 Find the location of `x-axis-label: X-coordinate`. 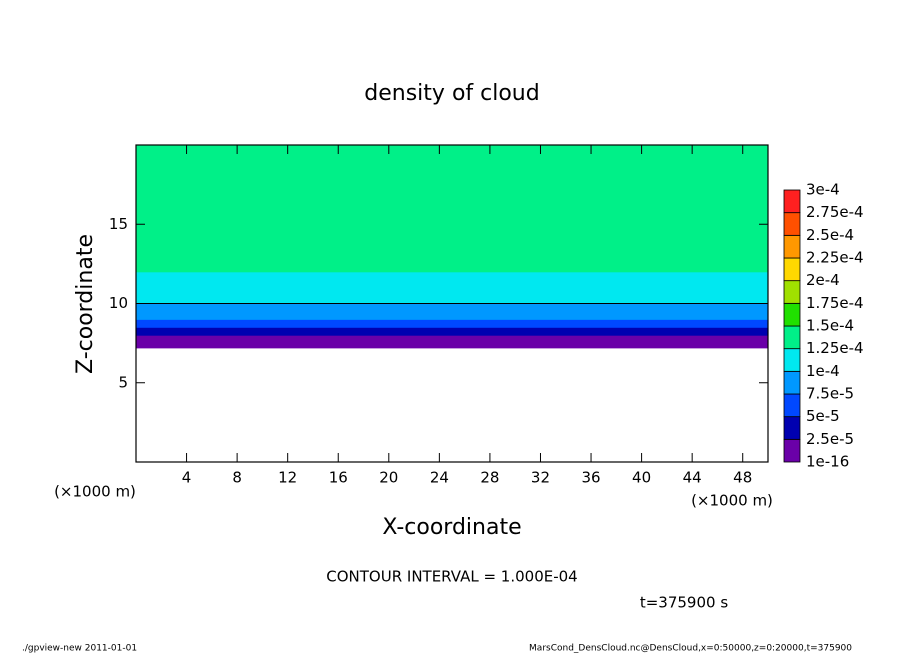

x-axis-label: X-coordinate is located at coordinates (451, 527).